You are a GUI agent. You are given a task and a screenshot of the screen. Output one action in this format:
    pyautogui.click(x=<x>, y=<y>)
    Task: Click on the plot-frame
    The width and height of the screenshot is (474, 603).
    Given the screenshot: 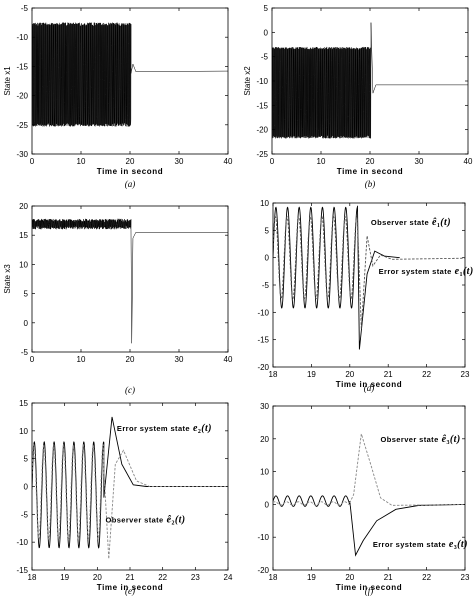 What is the action you would take?
    pyautogui.click(x=369, y=488)
    